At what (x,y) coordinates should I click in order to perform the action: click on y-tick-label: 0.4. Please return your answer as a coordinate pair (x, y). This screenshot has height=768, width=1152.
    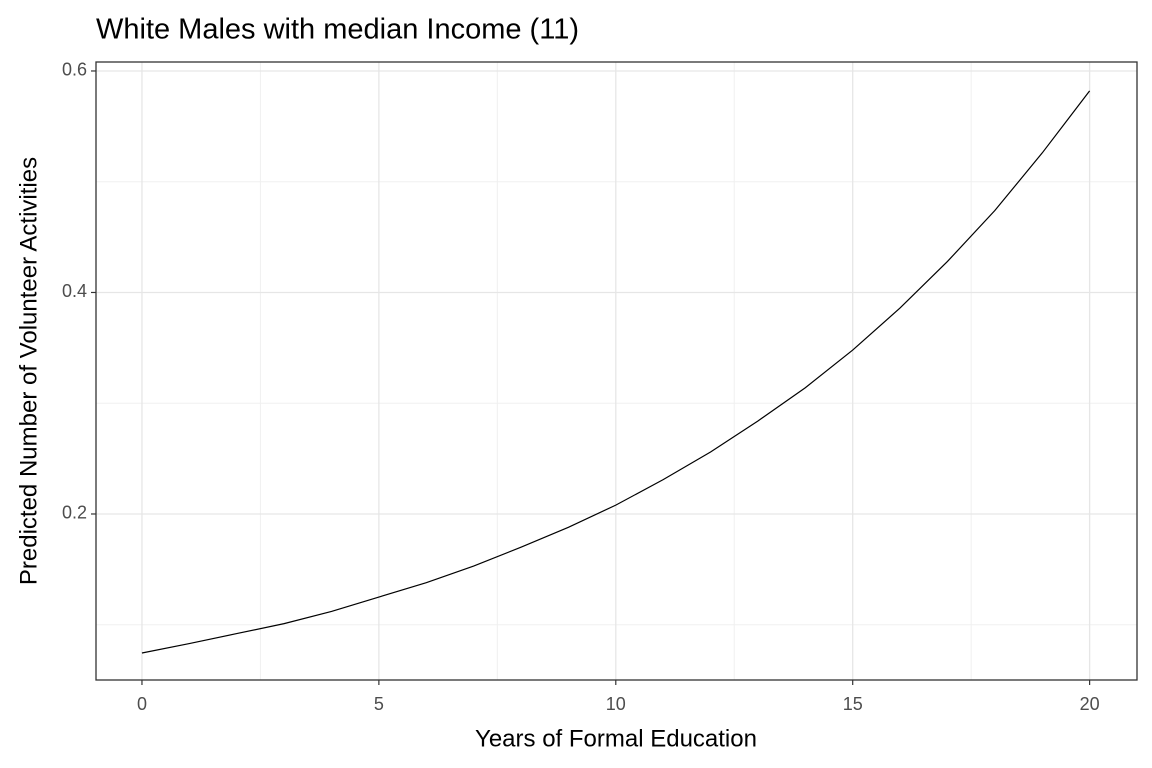
    Looking at the image, I should click on (74, 291).